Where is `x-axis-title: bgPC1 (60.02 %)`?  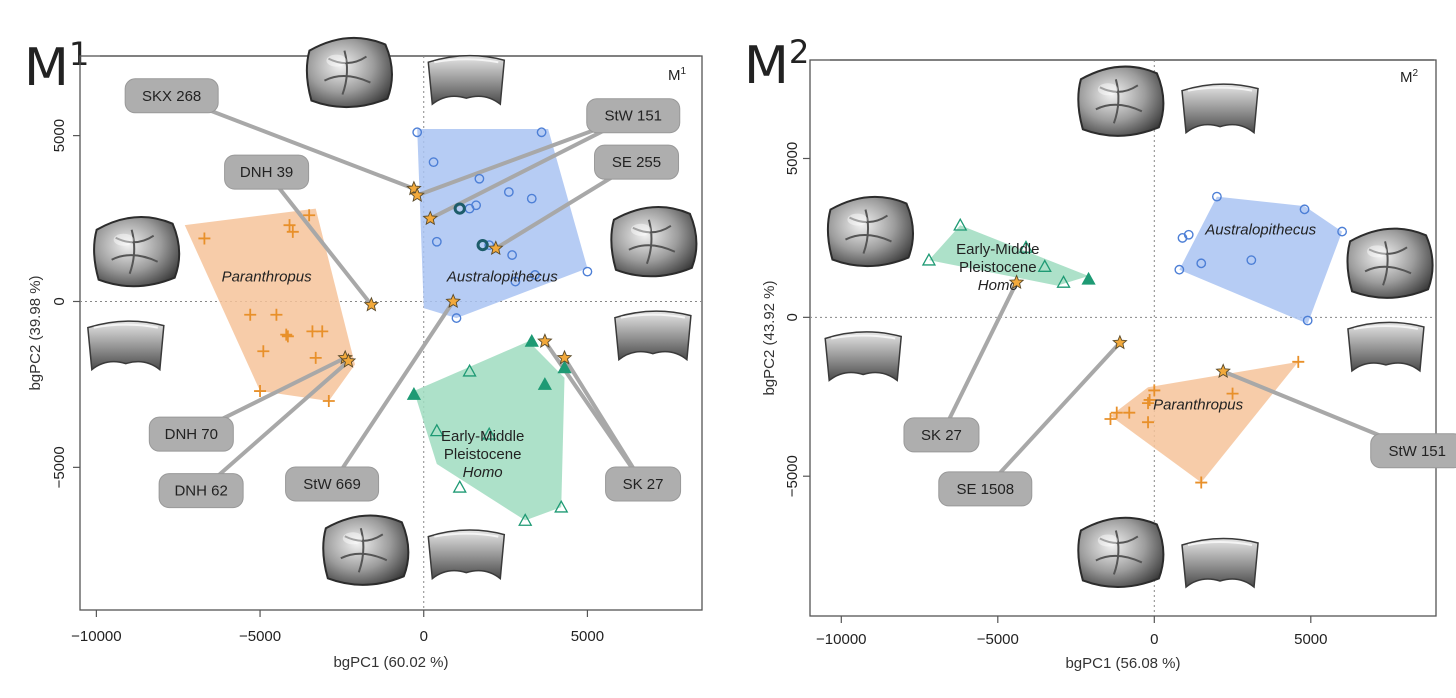 x-axis-title: bgPC1 (60.02 %) is located at coordinates (390, 662).